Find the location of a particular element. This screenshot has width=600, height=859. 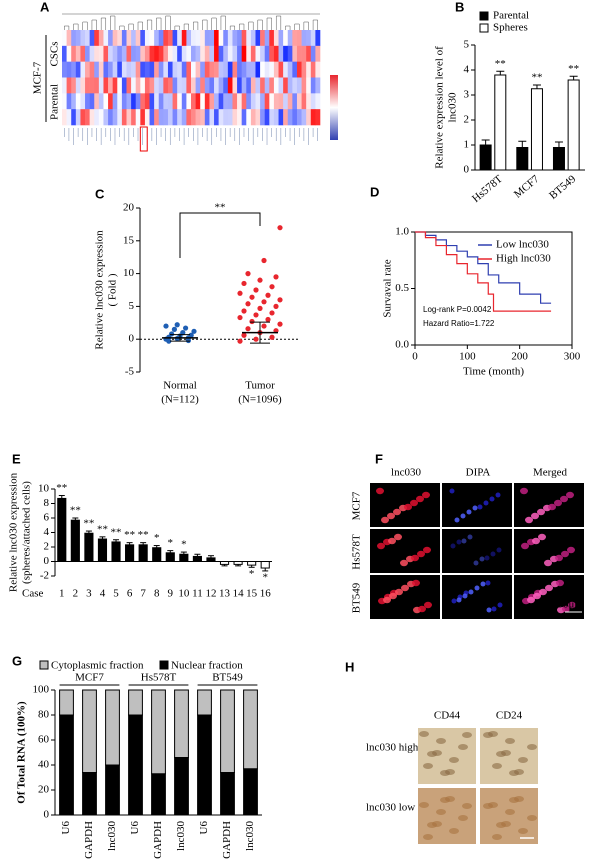

x-tick-note: (N=1096) is located at coordinates (260, 400).